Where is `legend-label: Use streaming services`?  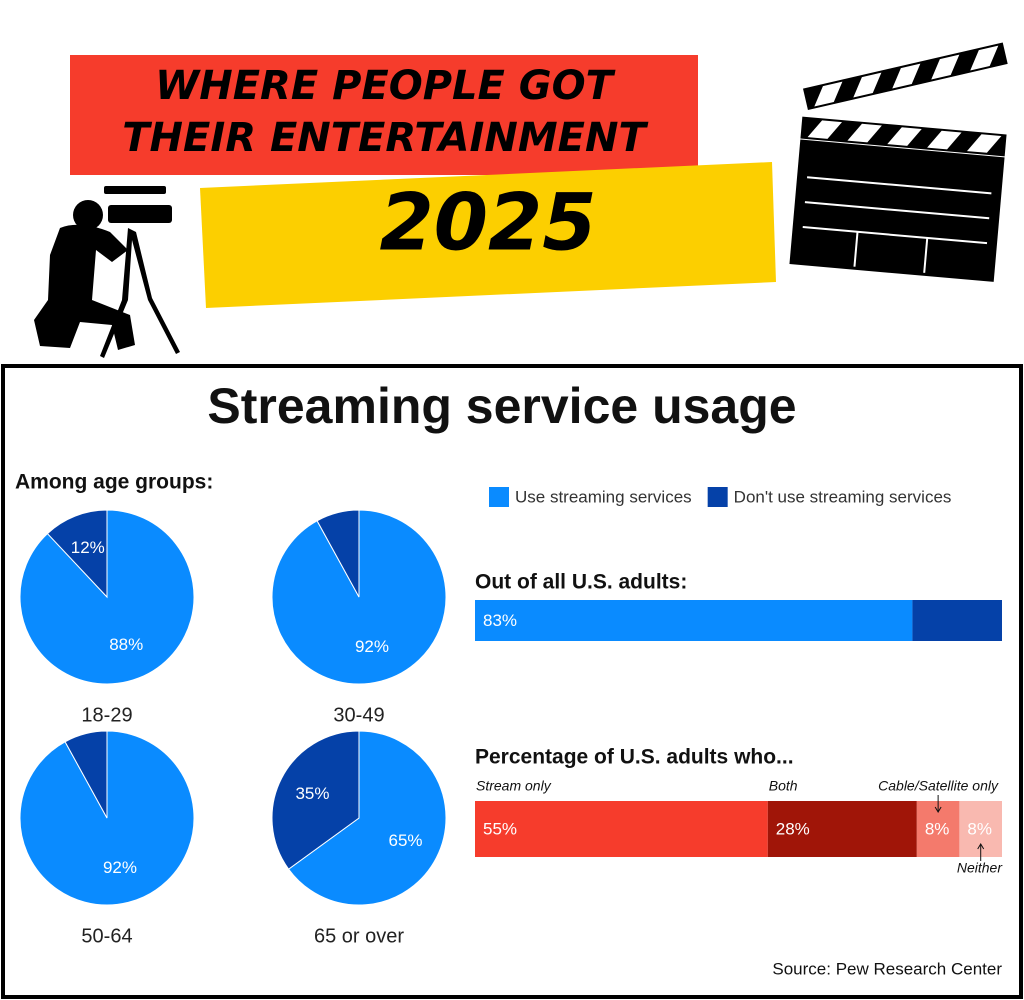
legend-label: Use streaming services is located at coordinates (603, 496).